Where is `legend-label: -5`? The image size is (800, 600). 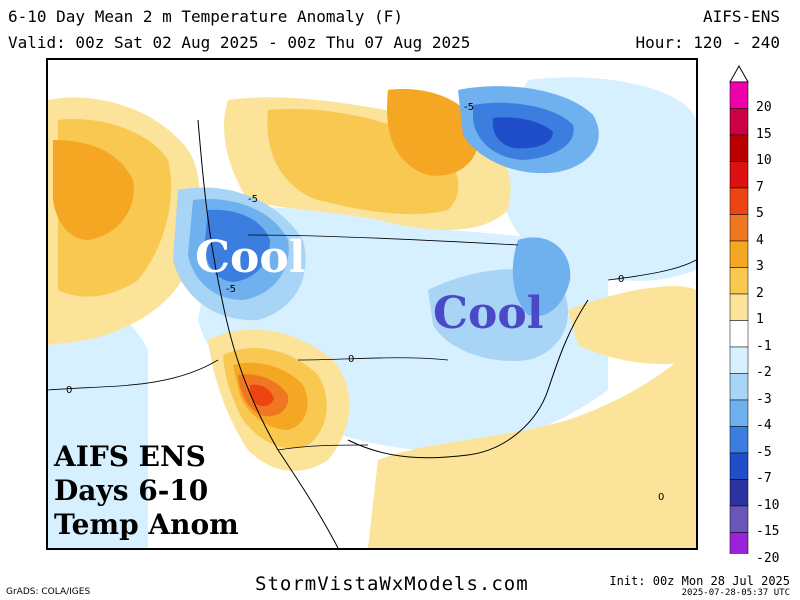
legend-label: -5 is located at coordinates (764, 452).